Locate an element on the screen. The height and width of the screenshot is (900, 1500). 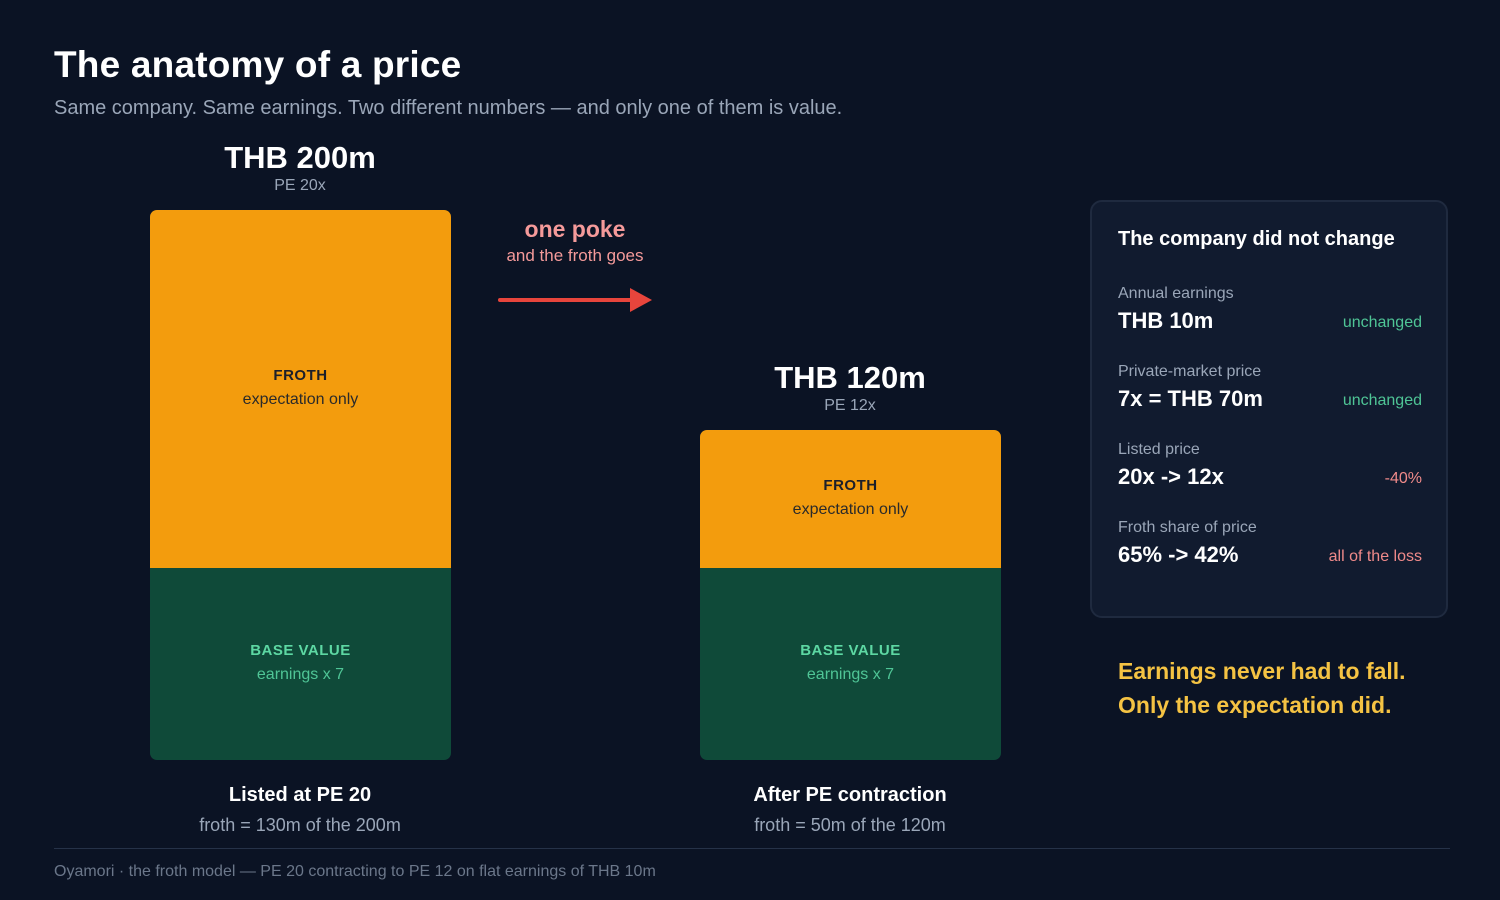
bar-caption-listed: Listed at PE 20 froth = 130m of the 200m is located at coordinates (300, 810).